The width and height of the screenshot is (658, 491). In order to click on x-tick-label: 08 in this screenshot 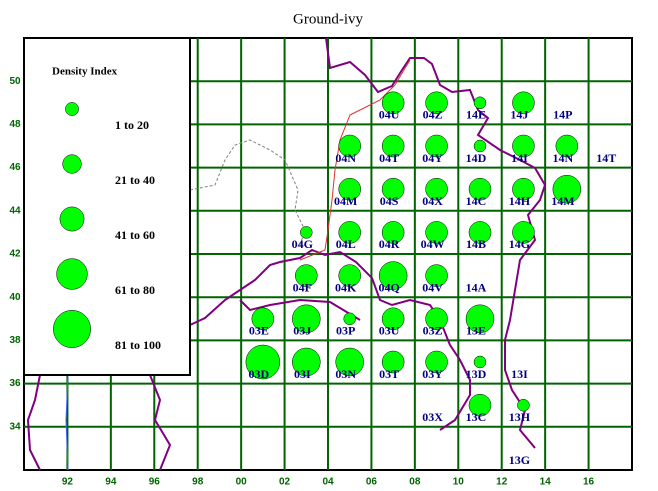, I will do `click(415, 482)`.